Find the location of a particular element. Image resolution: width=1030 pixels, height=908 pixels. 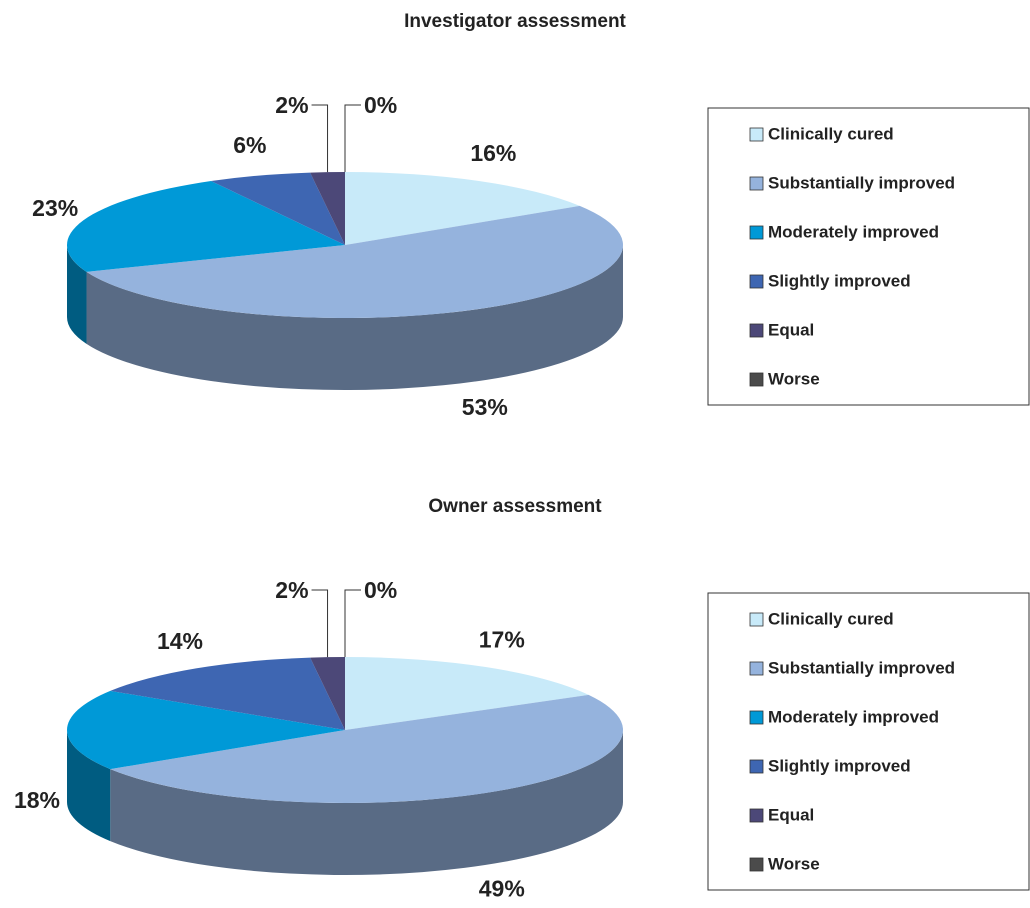

chart-title: Owner assessment is located at coordinates (515, 506).